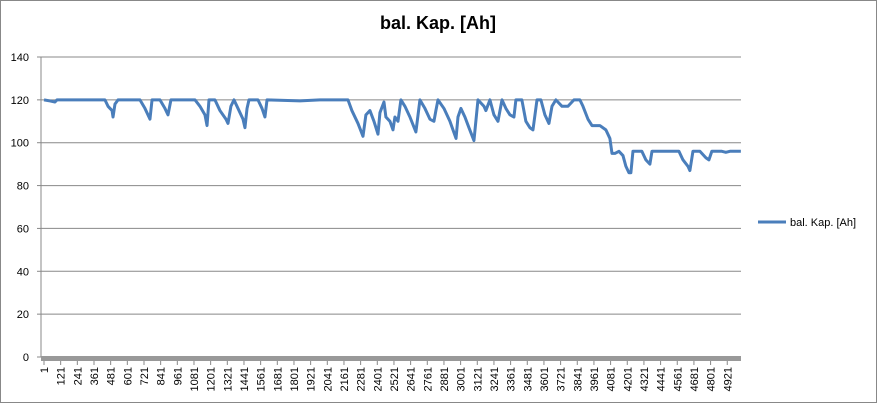  I want to click on x-tick-label: 3121, so click(478, 379).